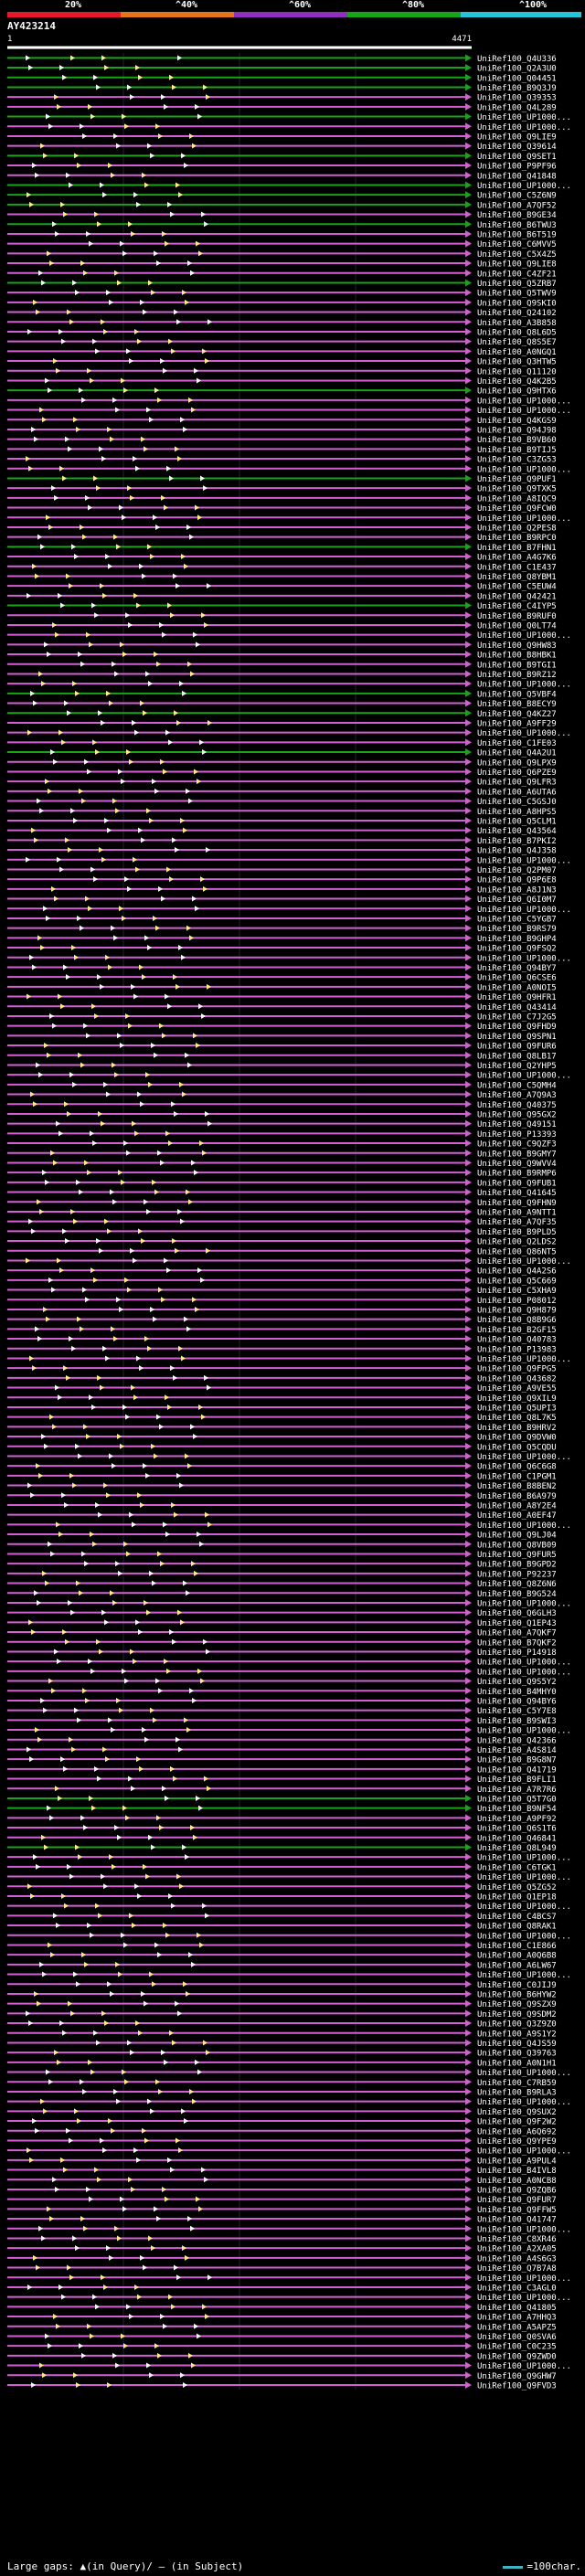  I want to click on hit-row: UniRef100_Q5VBF4, so click(282, 694).